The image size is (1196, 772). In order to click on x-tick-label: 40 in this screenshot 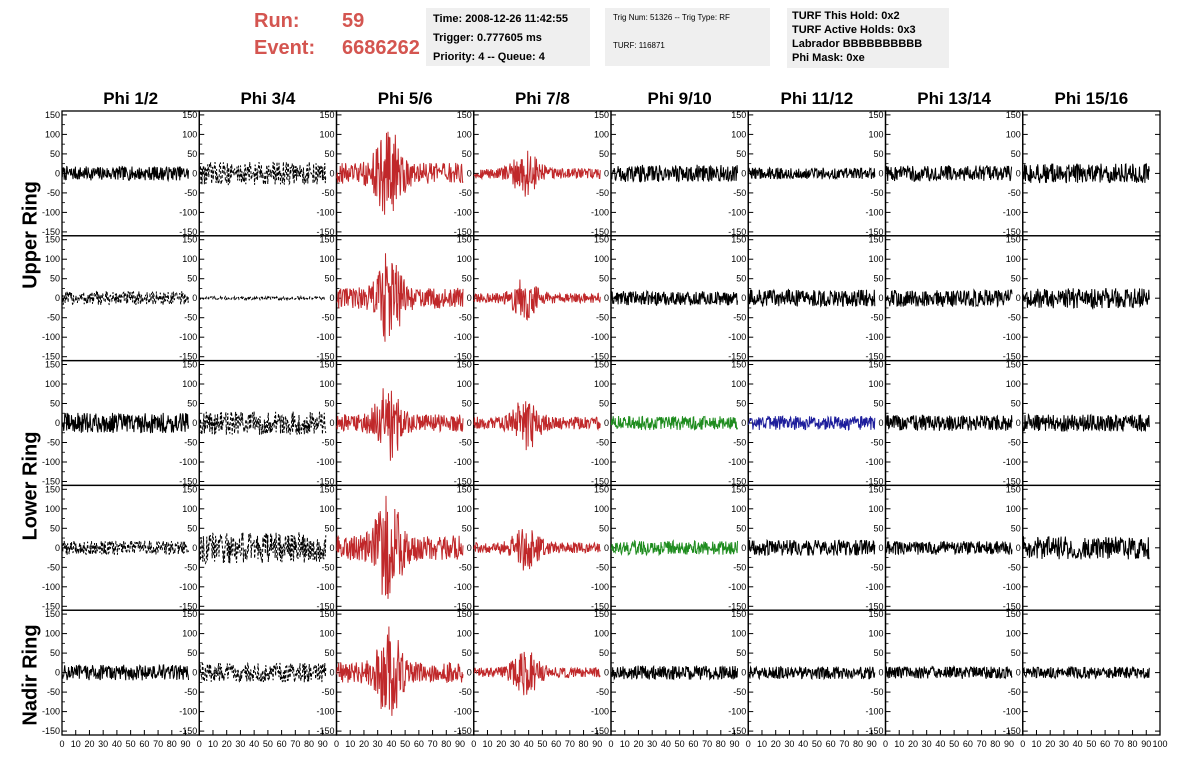, I will do `click(803, 744)`.